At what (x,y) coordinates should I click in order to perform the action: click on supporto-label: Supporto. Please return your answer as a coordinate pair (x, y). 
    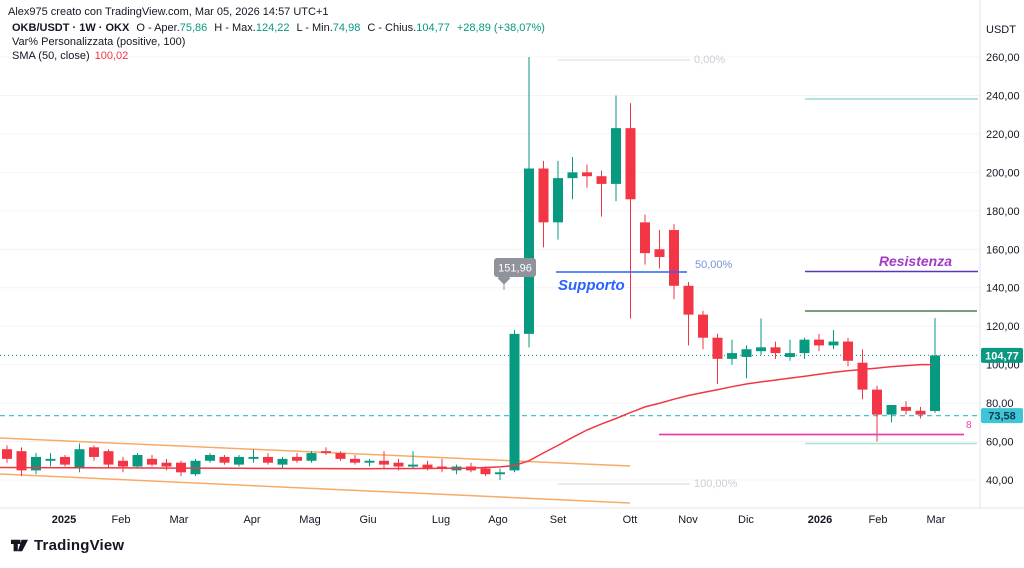
    Looking at the image, I should click on (591, 285).